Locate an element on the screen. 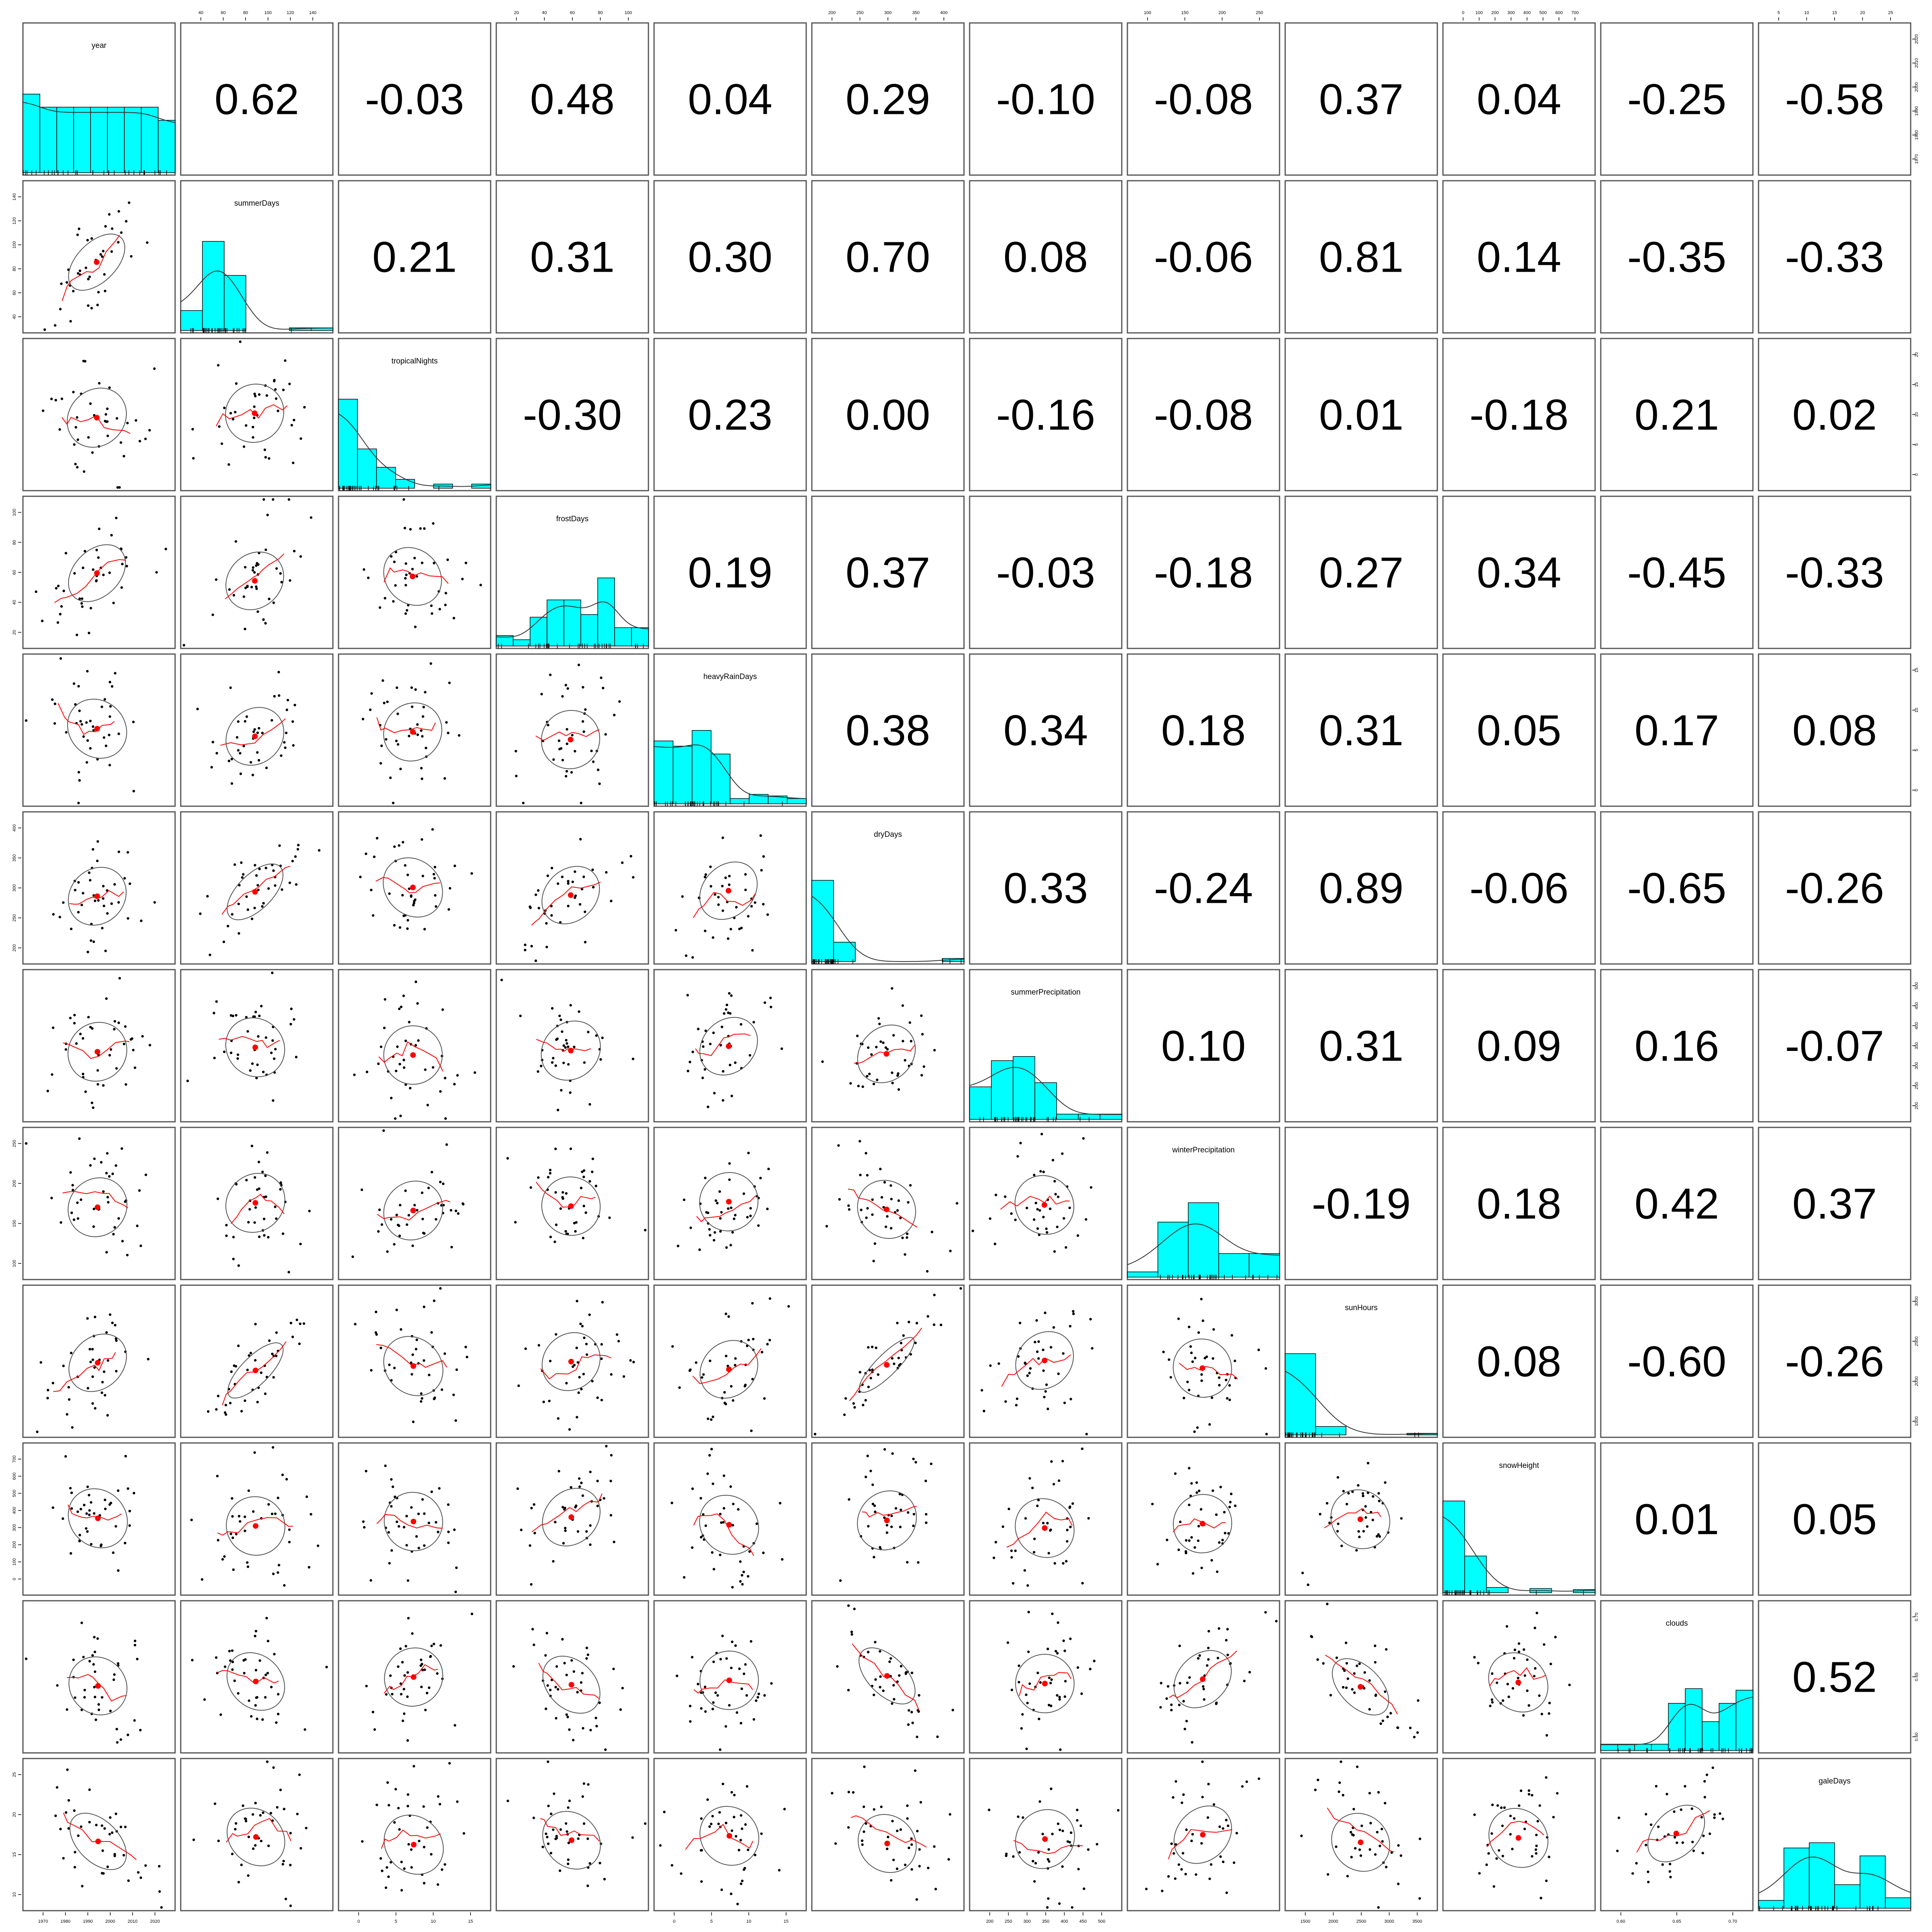 This screenshot has height=1932, width=1932. panel-frostDays-clouds: -0.45 is located at coordinates (1677, 572).